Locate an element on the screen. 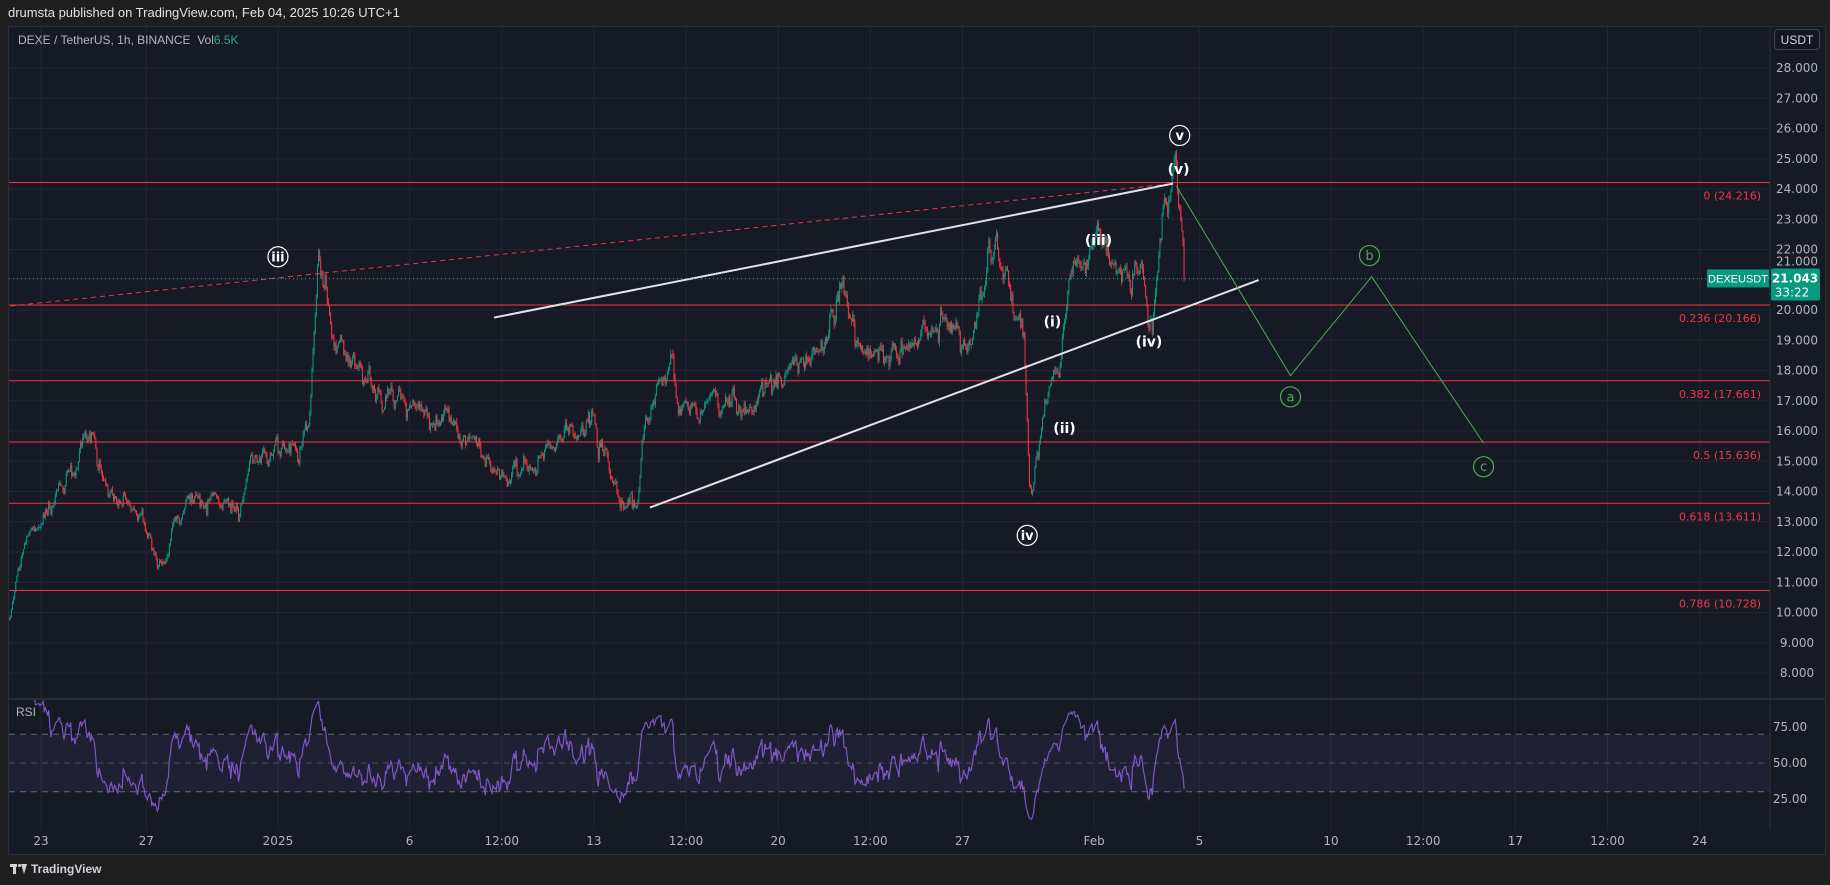 The image size is (1830, 885). rsi-indicator-label: RSI is located at coordinates (26, 712).